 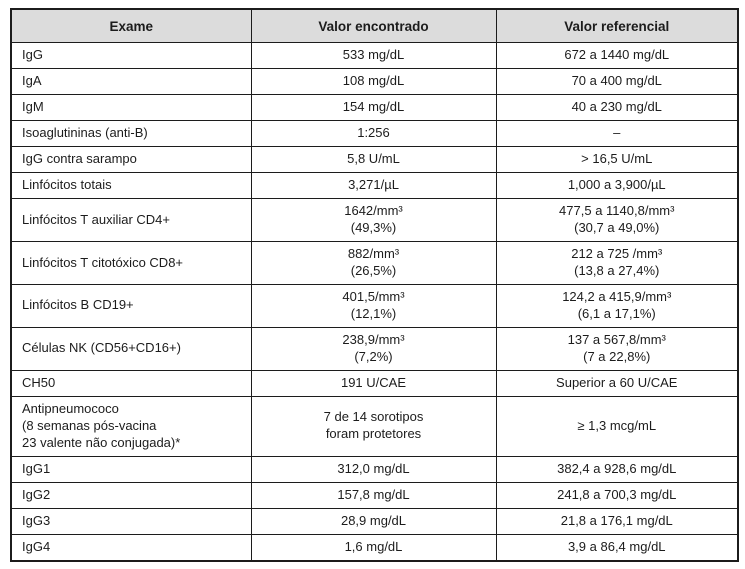 I want to click on table-row: IgM 154 mg/dL 40 a 230 mg/dL, so click(x=374, y=107).